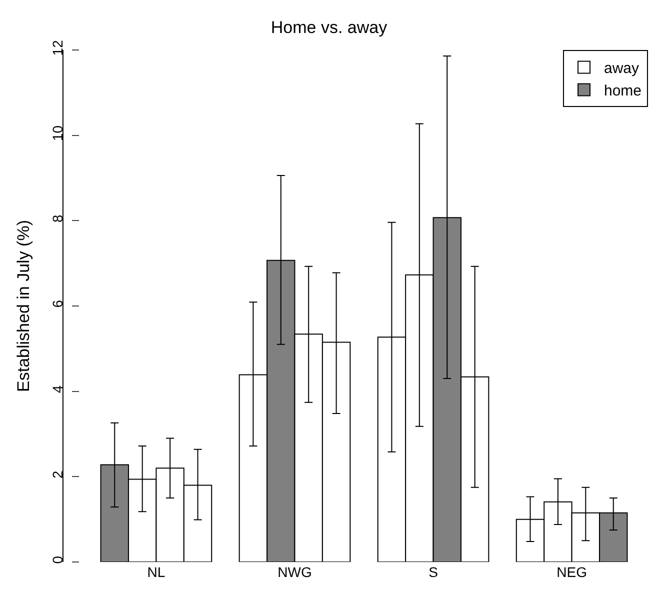 The image size is (658, 607). I want to click on chart-title: Home vs. away, so click(329, 28).